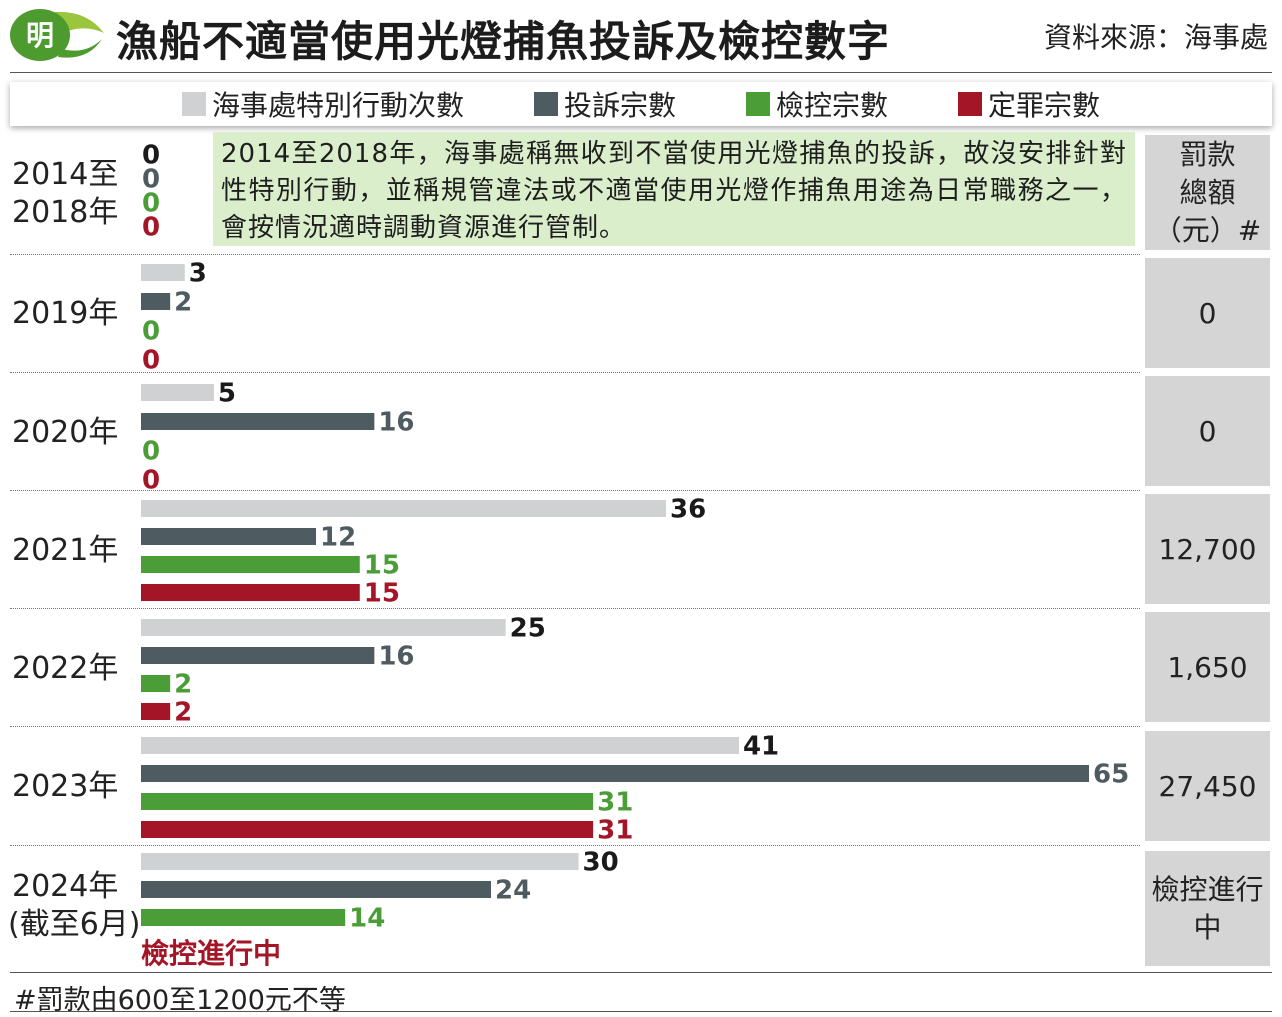 The height and width of the screenshot is (1017, 1282). I want to click on value-label-prosecutions-2021: 15, so click(382, 566).